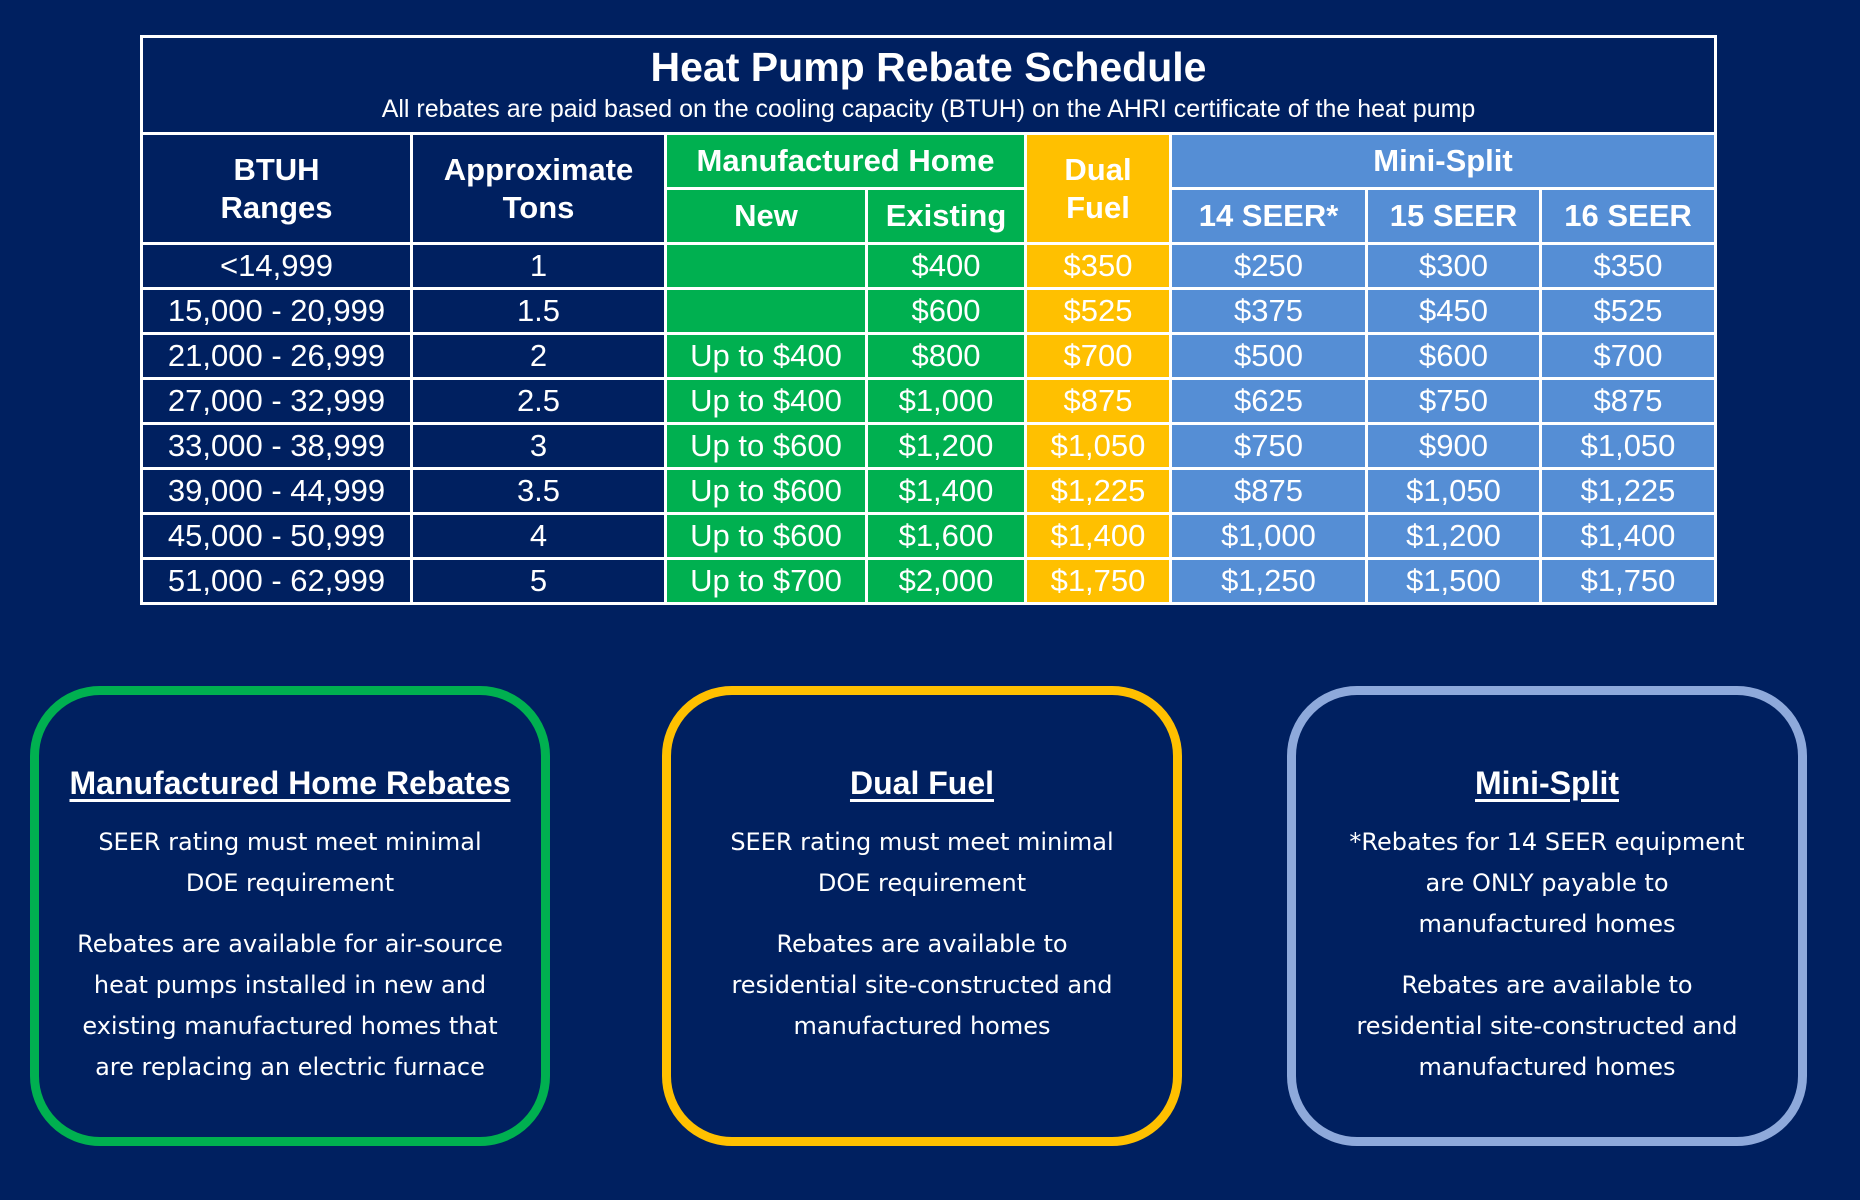 This screenshot has width=1860, height=1200. Describe the element at coordinates (946, 581) in the screenshot. I see `cell-manufactured-existing: $2,000` at that location.